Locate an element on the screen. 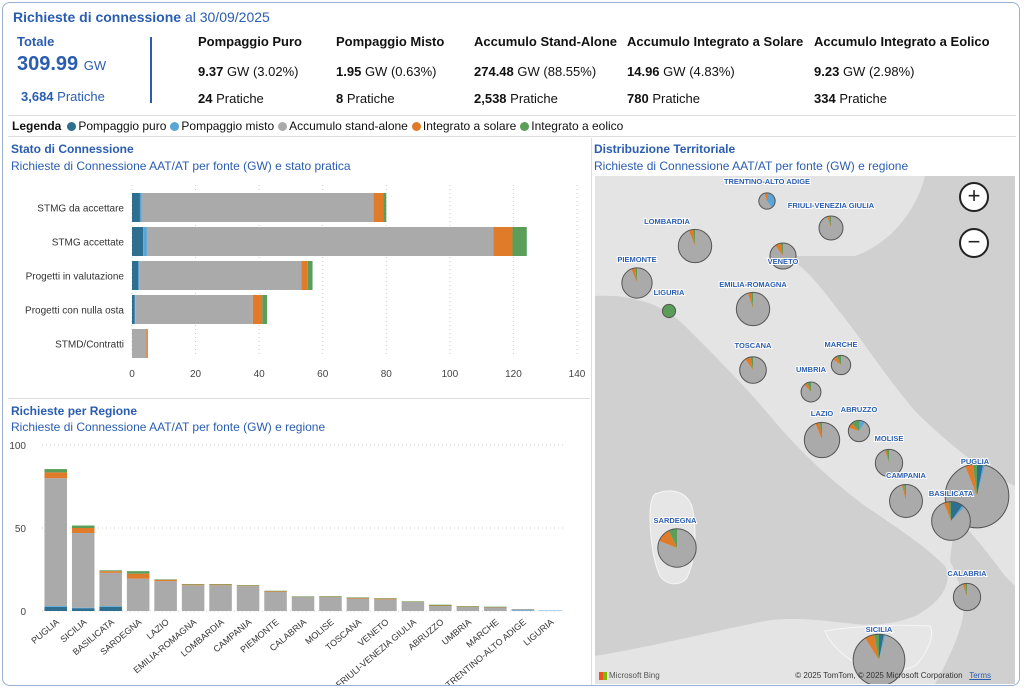  legend-item: Pompaggio misto is located at coordinates (222, 126).